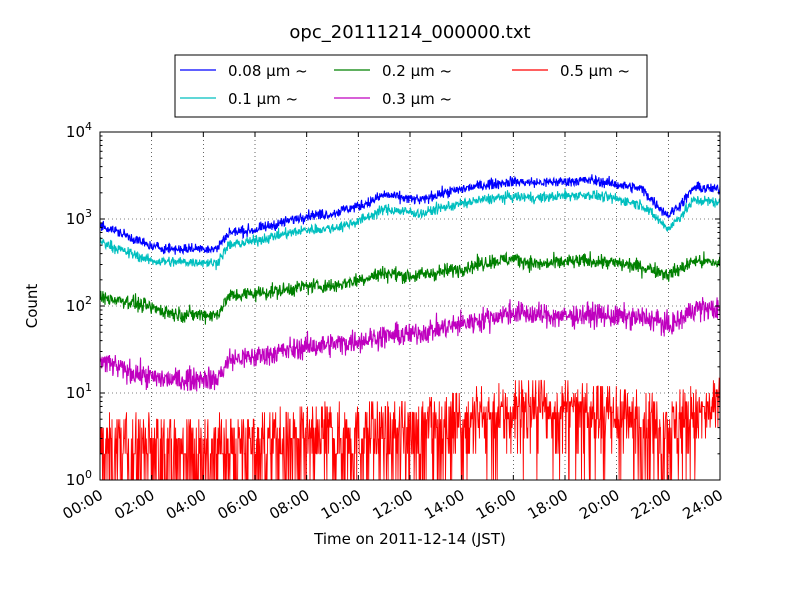 The height and width of the screenshot is (600, 800). I want to click on y-axis-label: Count, so click(32, 306).